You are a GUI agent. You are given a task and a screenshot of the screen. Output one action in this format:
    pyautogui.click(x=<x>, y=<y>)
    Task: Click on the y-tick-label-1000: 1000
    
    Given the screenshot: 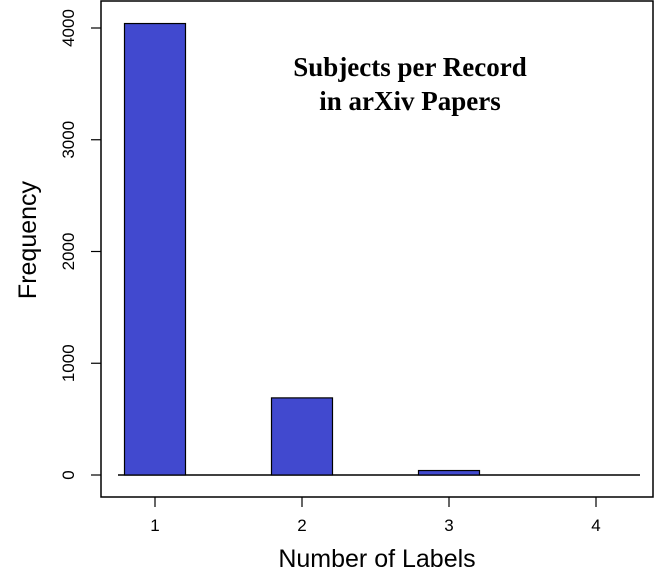 What is the action you would take?
    pyautogui.click(x=68, y=363)
    